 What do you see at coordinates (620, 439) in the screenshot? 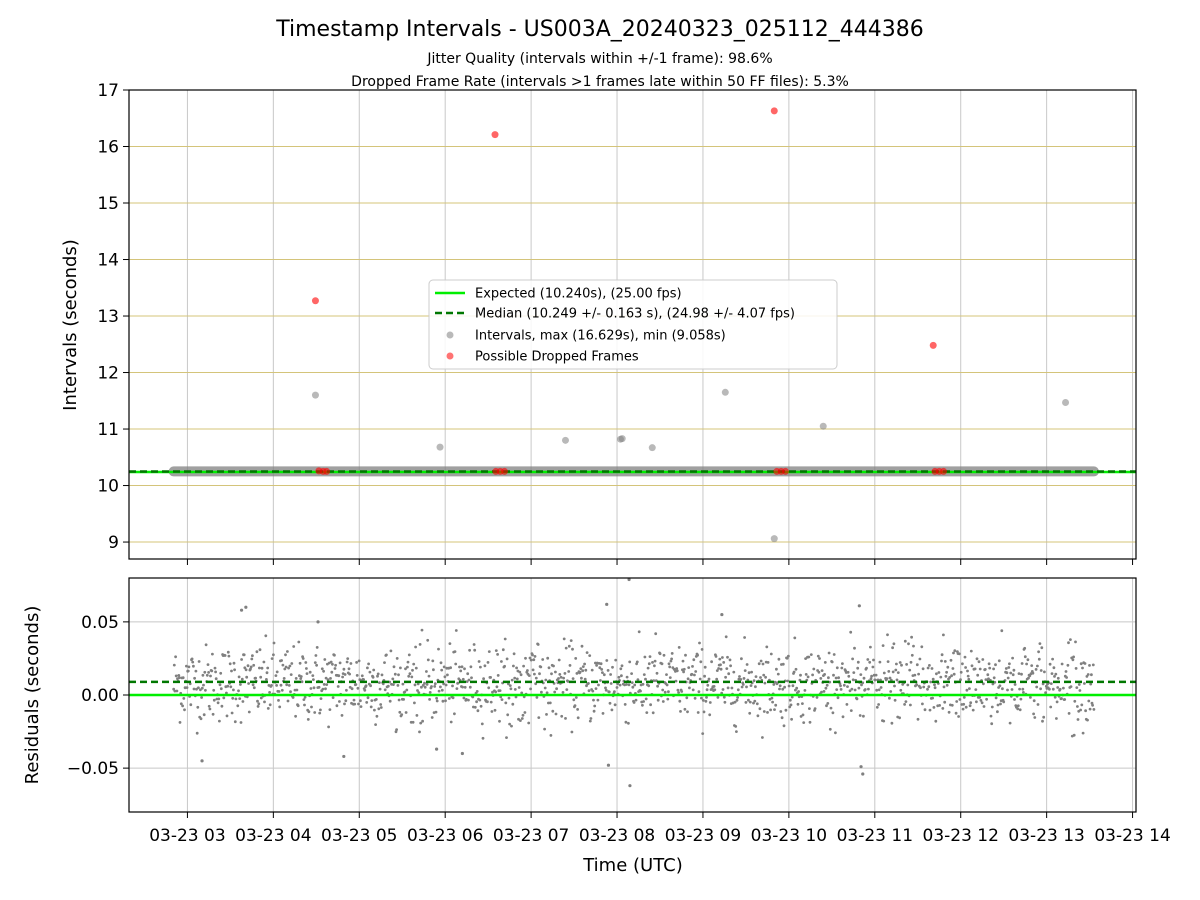
I see `interval-point` at bounding box center [620, 439].